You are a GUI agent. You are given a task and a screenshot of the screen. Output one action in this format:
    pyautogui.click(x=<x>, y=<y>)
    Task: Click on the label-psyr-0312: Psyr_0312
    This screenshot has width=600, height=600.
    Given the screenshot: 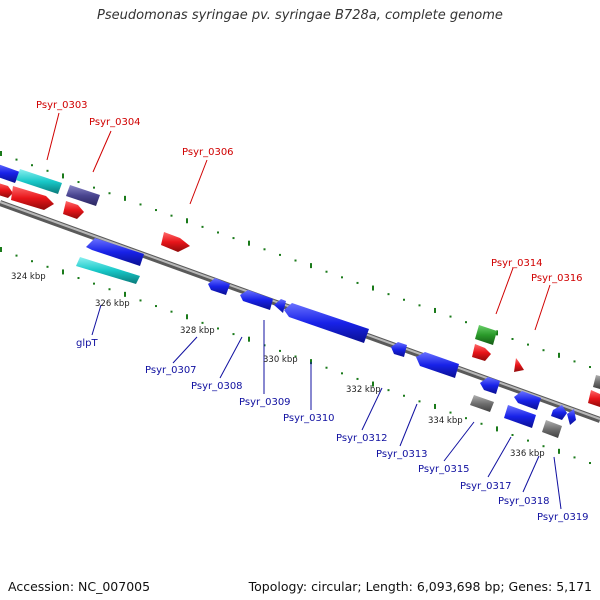 What is the action you would take?
    pyautogui.click(x=362, y=438)
    